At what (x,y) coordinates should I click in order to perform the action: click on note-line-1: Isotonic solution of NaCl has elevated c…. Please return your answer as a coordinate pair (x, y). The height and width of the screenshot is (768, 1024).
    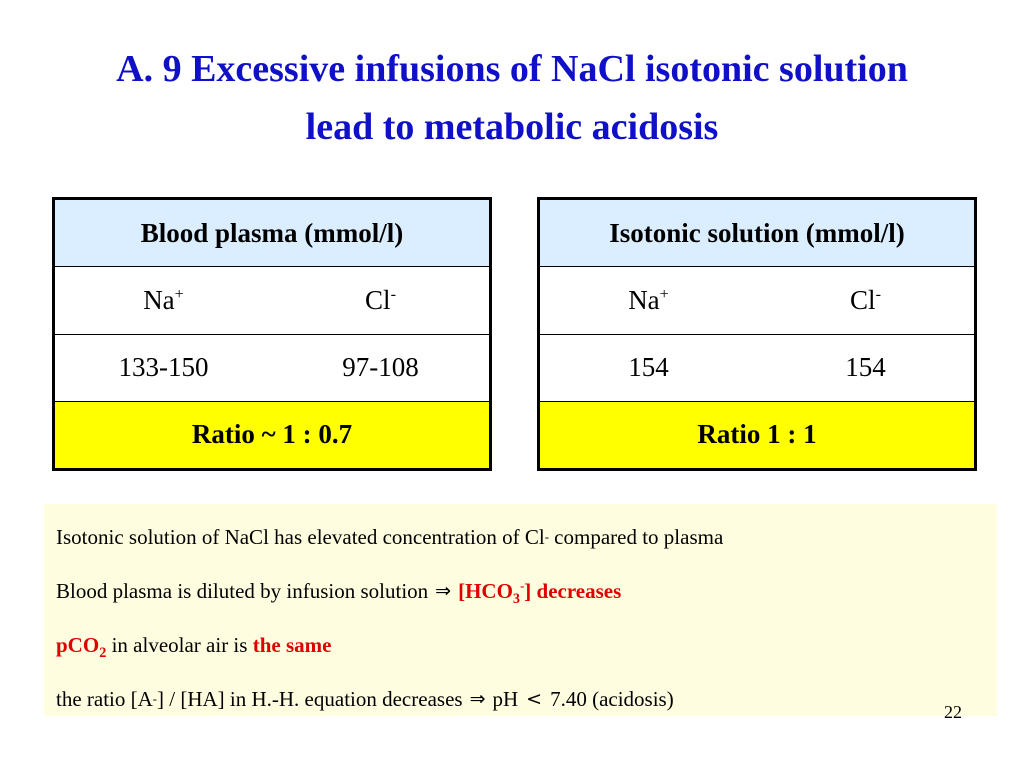
    Looking at the image, I should click on (390, 536).